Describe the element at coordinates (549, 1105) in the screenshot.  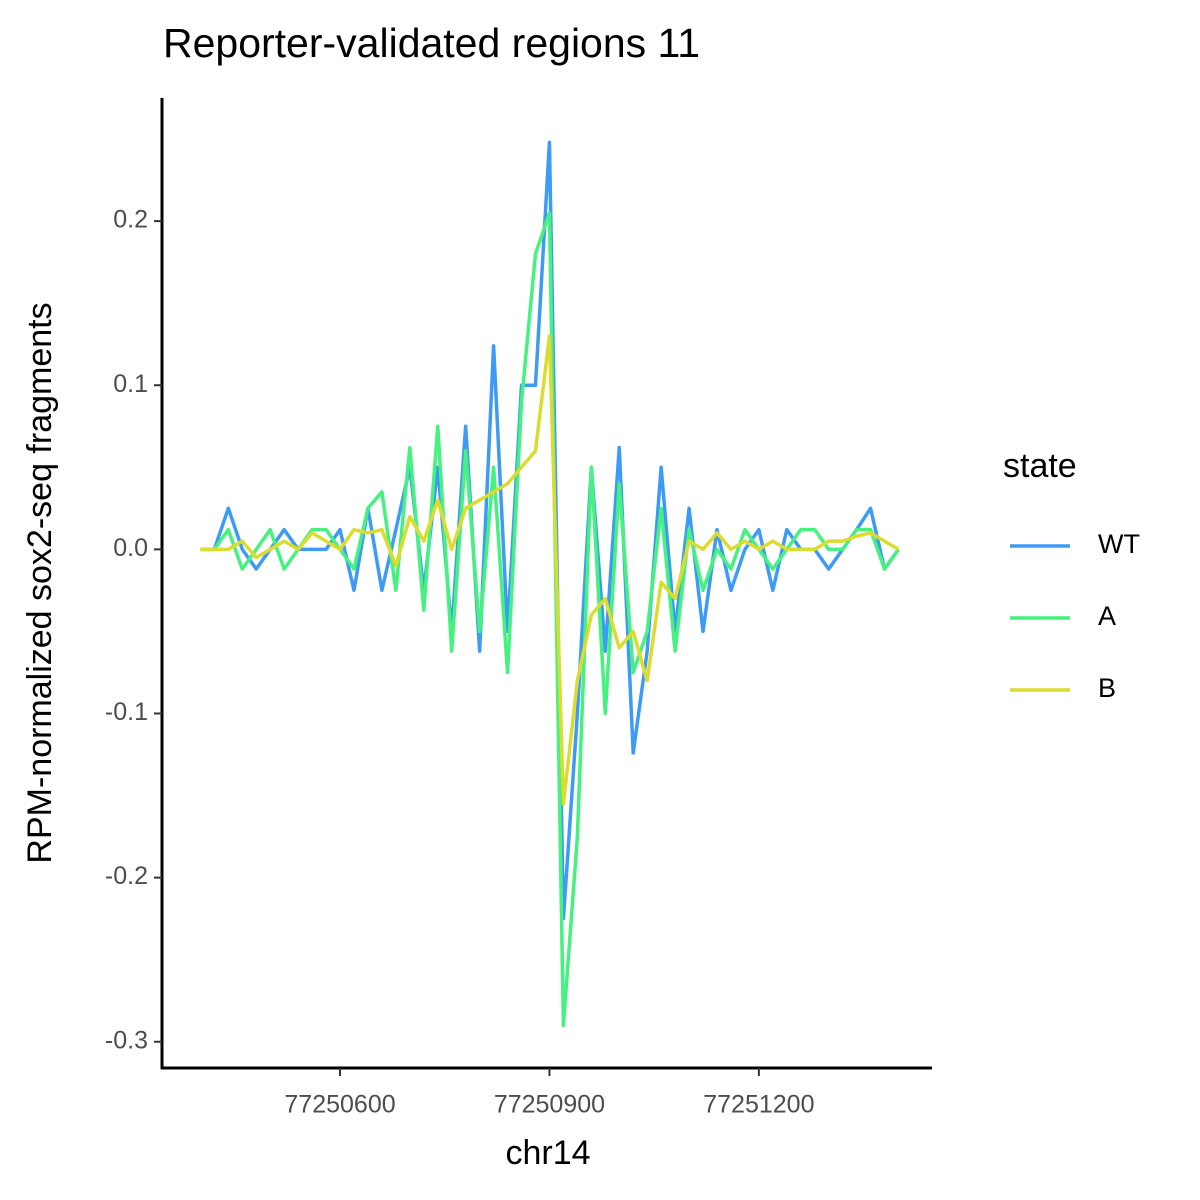
I see `x-tick-label: 77250900` at that location.